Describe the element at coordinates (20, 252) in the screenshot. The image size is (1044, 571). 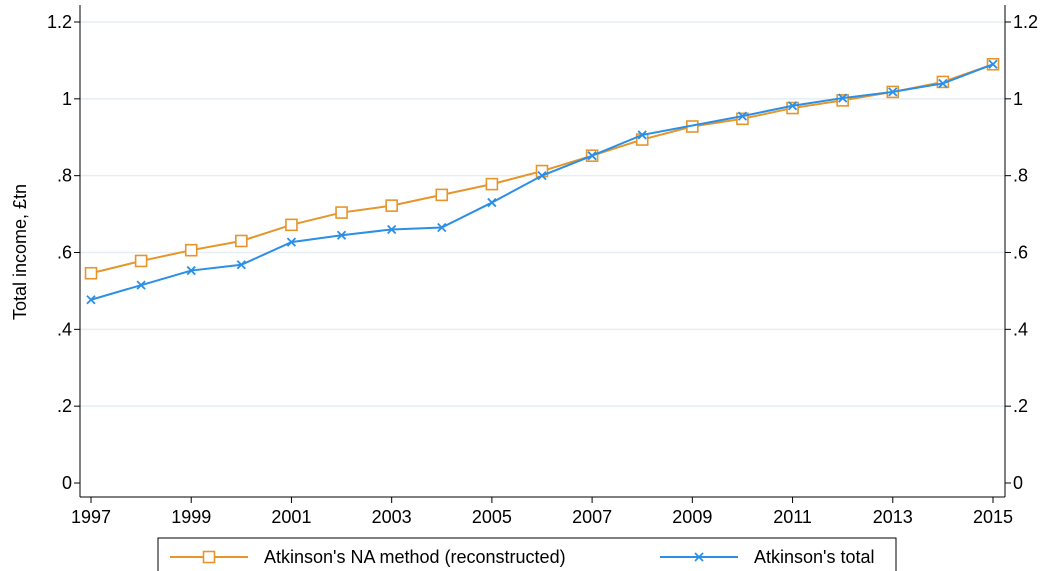
I see `y-axis-label: Total income, £tn` at that location.